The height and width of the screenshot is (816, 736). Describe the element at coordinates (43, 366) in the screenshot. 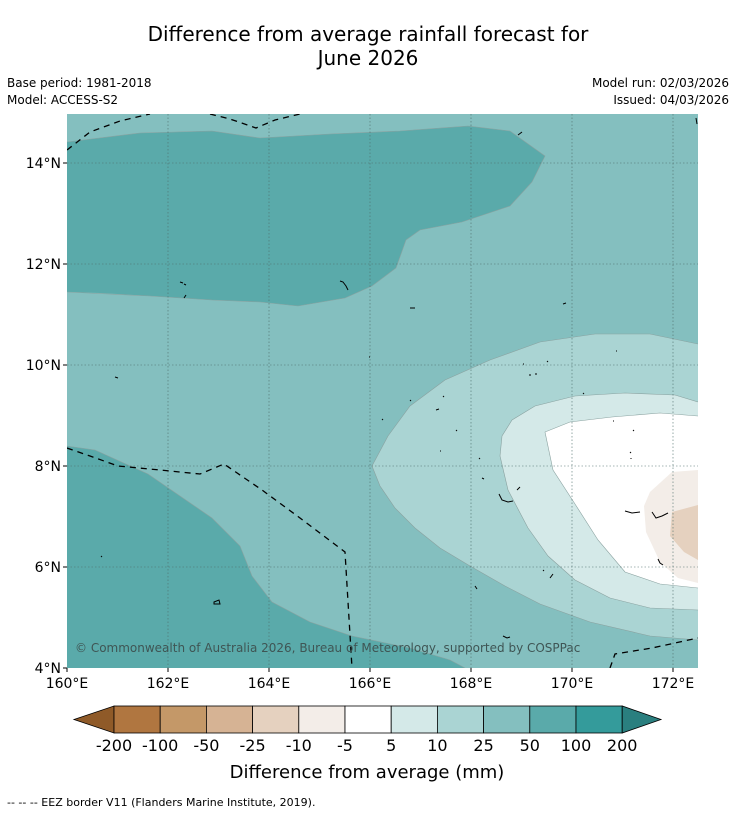

I see `y-tick-label: 10°N` at that location.